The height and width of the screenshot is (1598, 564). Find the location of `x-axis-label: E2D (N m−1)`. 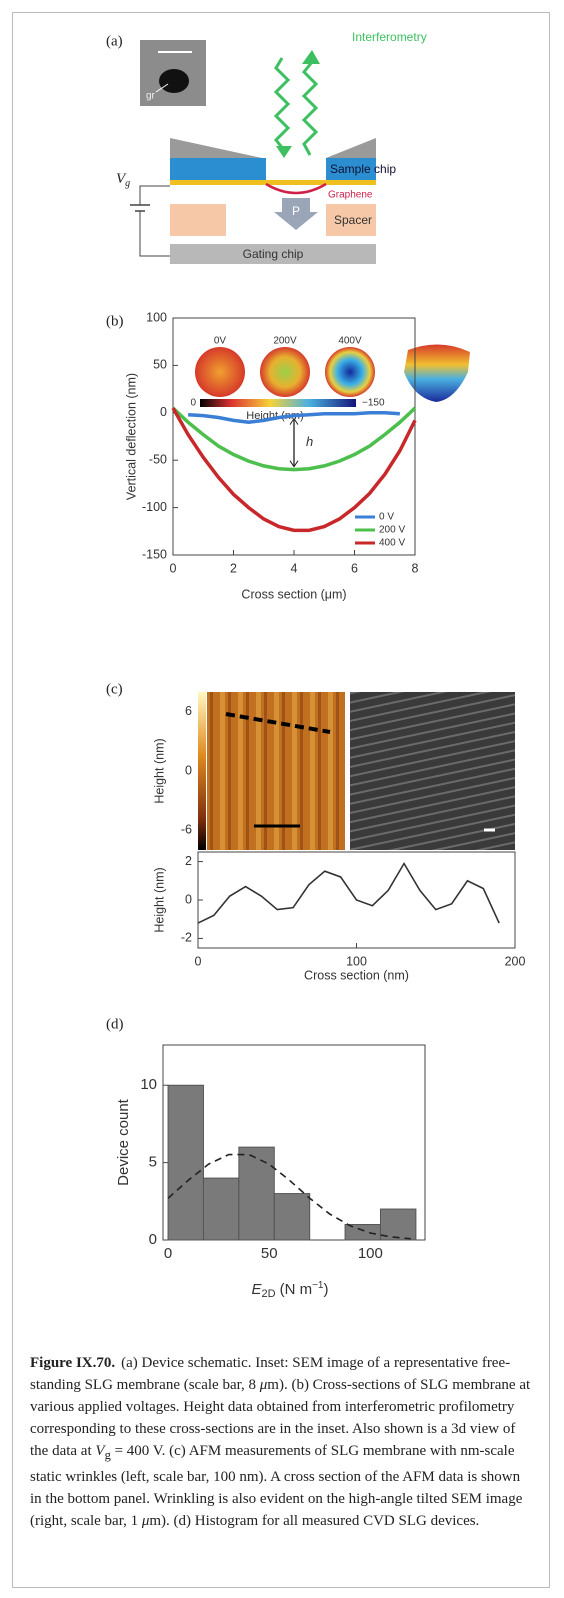

x-axis-label: E2D (N m−1) is located at coordinates (290, 1290).